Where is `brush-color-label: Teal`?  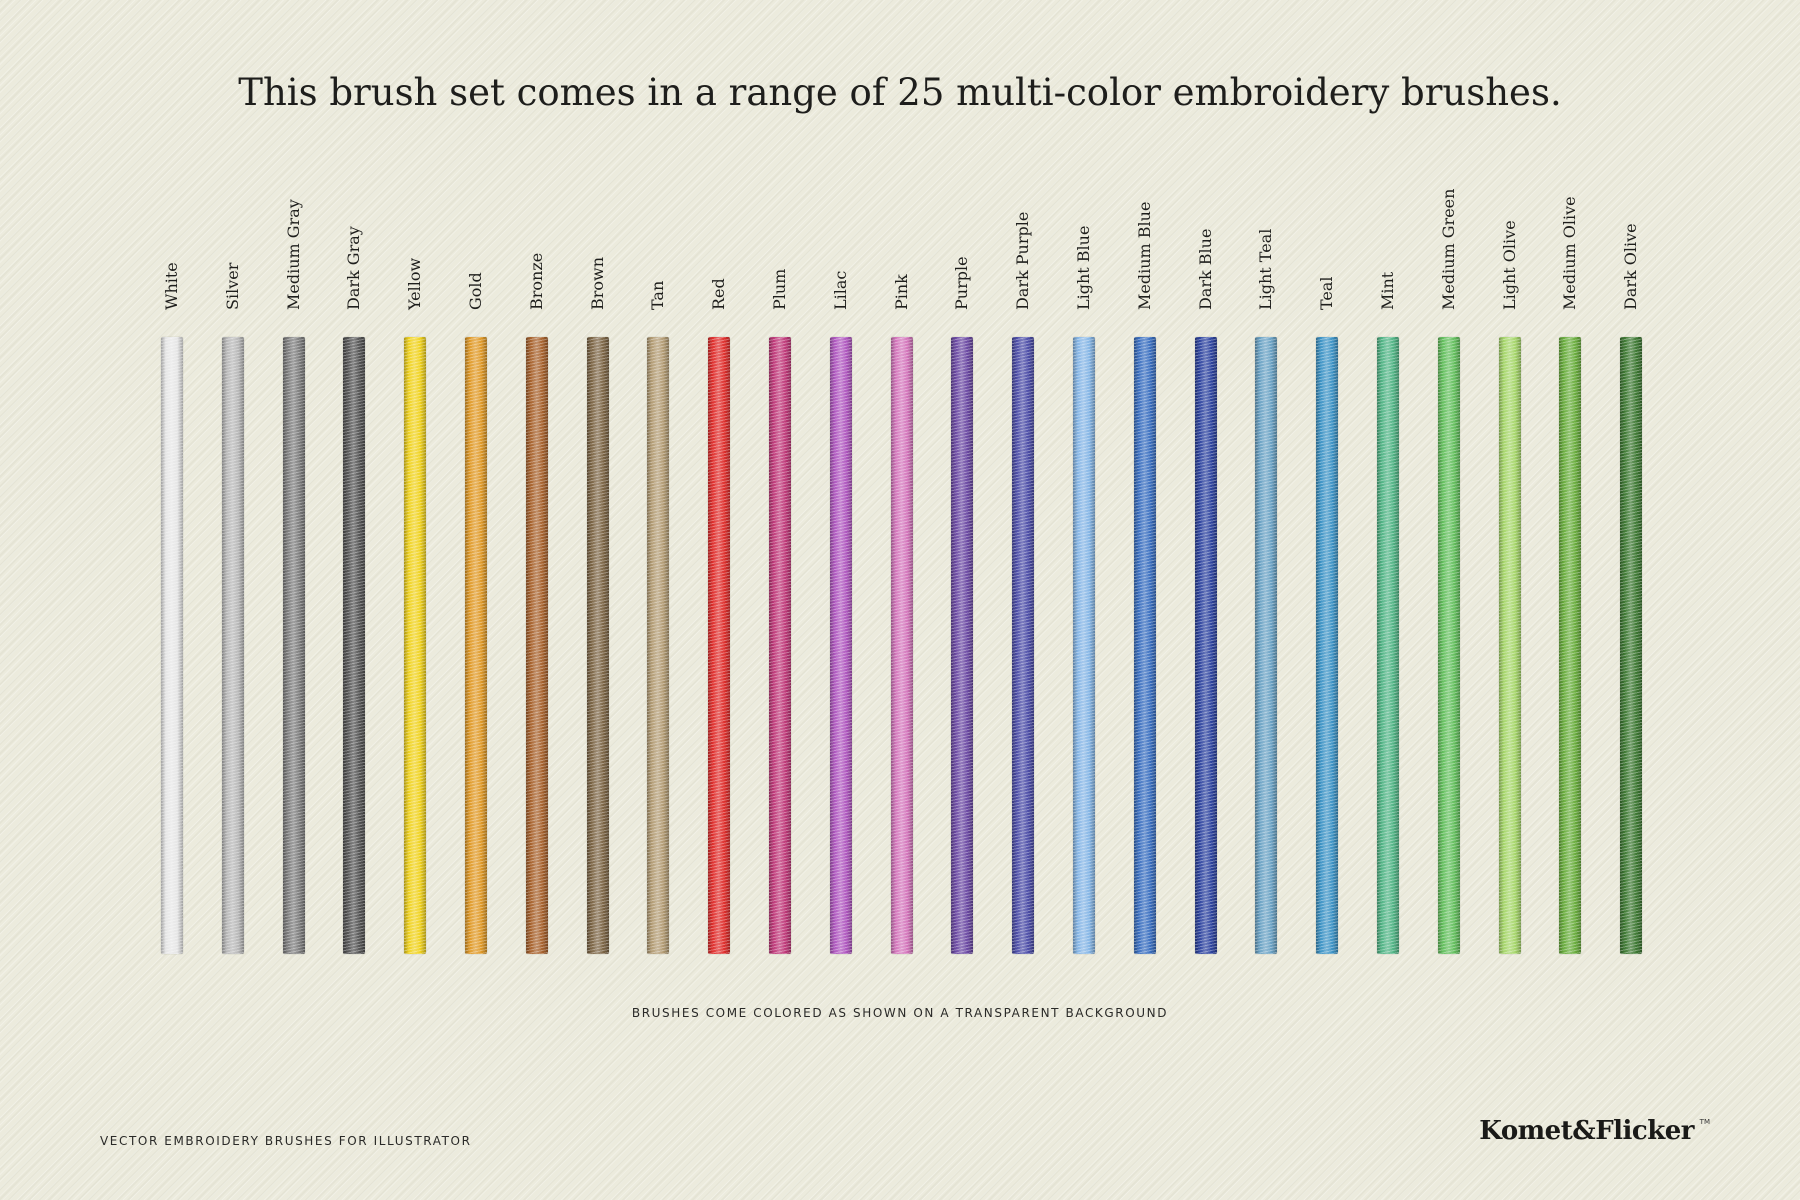 brush-color-label: Teal is located at coordinates (1327, 293).